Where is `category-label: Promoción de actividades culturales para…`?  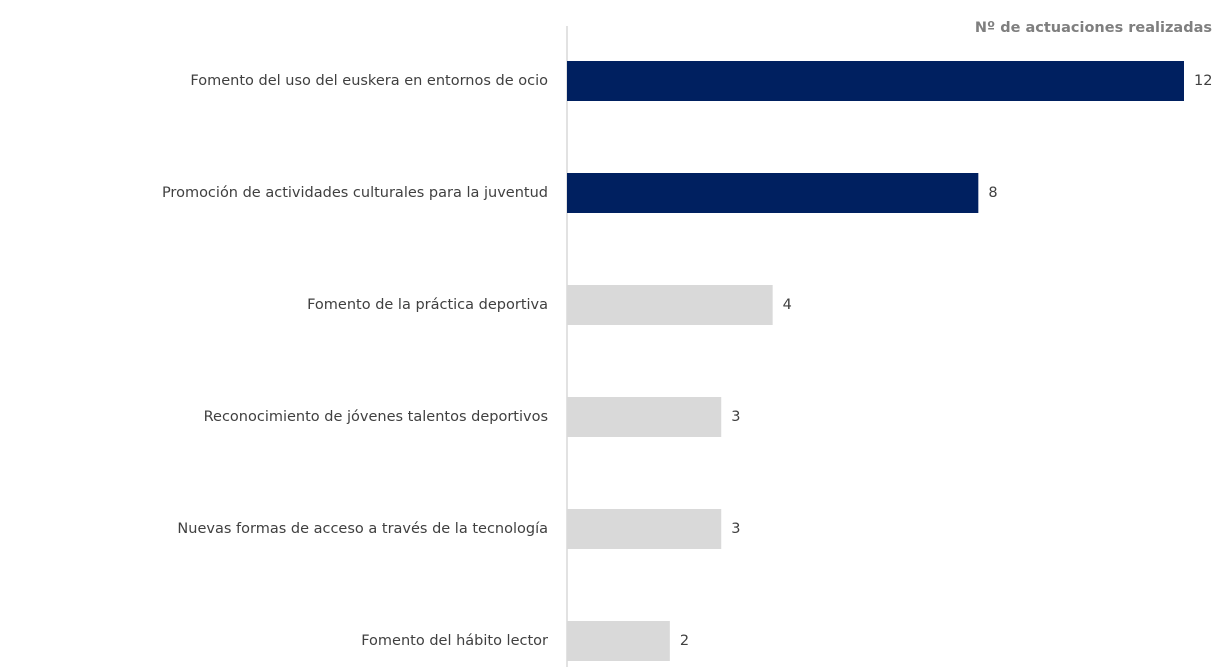
category-label: Promoción de actividades culturales para… is located at coordinates (355, 193).